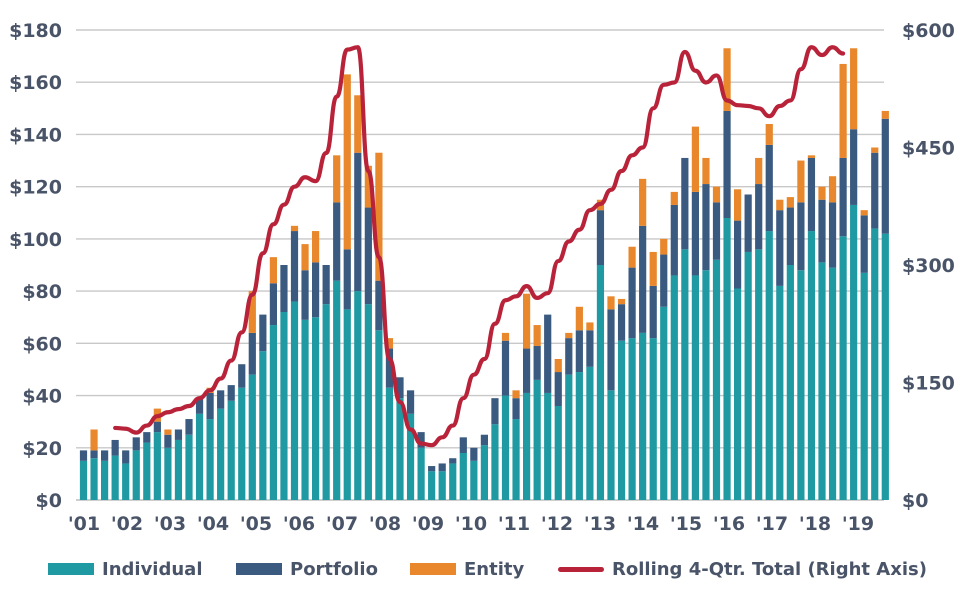 The width and height of the screenshot is (967, 601). What do you see at coordinates (581, 569) in the screenshot?
I see `legend-swatch-rolling` at bounding box center [581, 569].